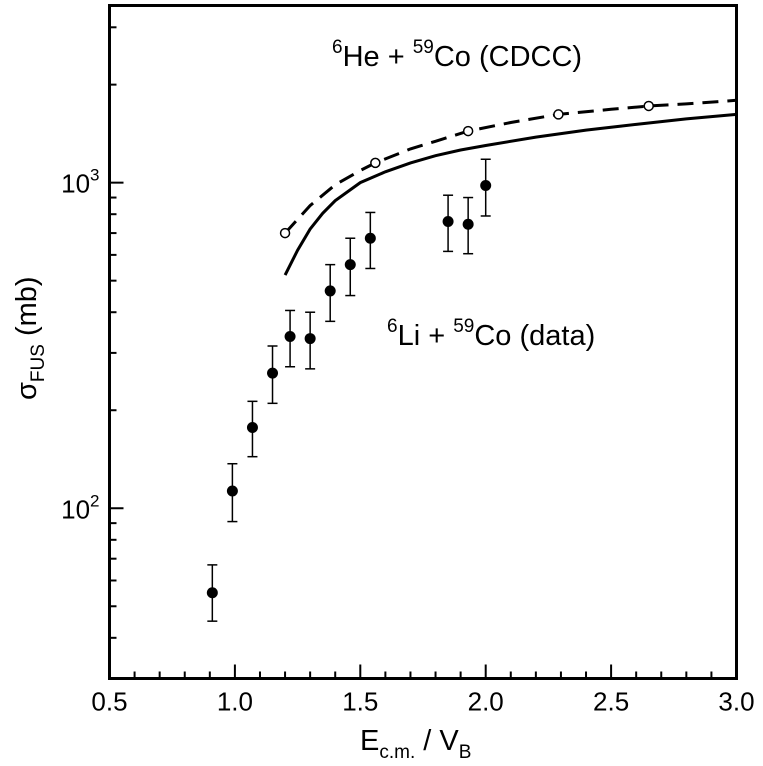 This screenshot has height=766, width=763. What do you see at coordinates (360, 702) in the screenshot?
I see `x-tick-label: 1.5` at bounding box center [360, 702].